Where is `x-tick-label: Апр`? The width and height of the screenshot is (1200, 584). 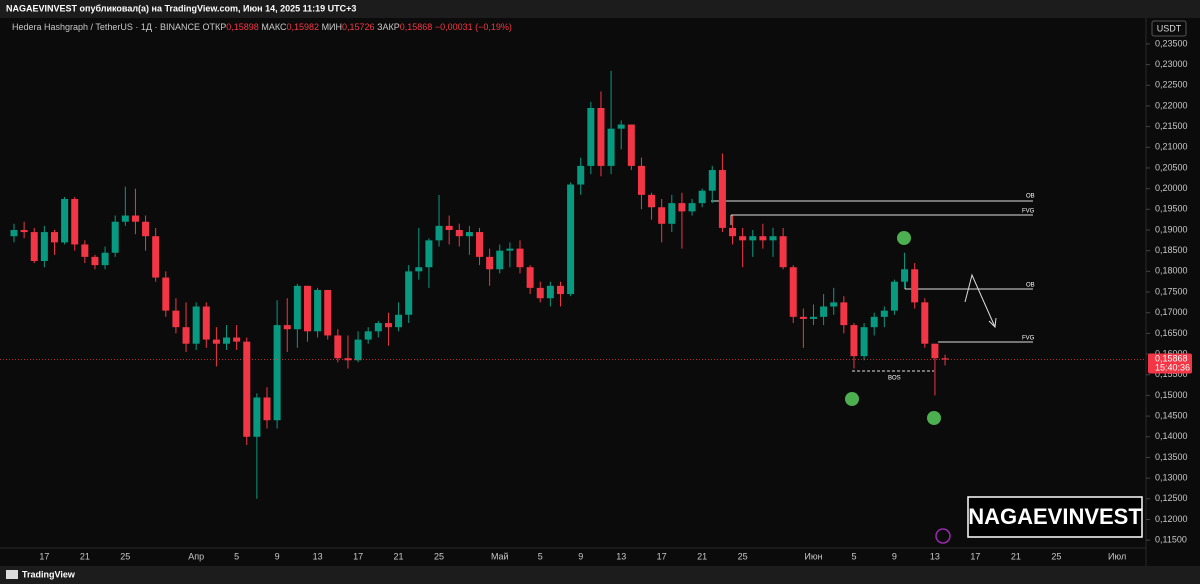 x-tick-label: Апр is located at coordinates (196, 556).